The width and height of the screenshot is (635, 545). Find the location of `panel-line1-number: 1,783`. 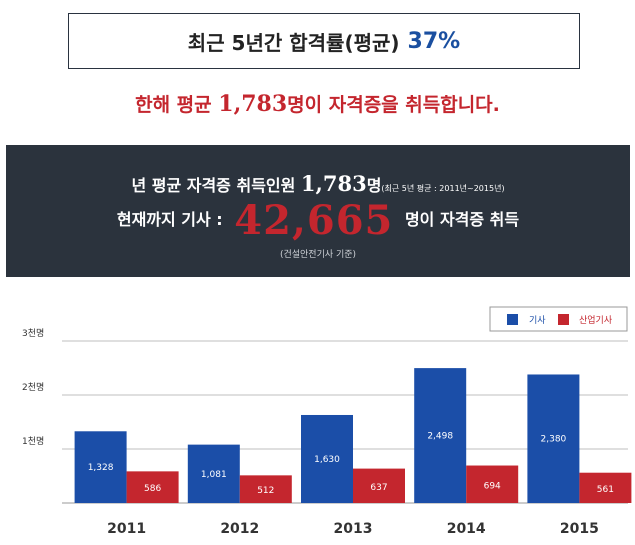

panel-line1-number: 1,783 is located at coordinates (333, 183).